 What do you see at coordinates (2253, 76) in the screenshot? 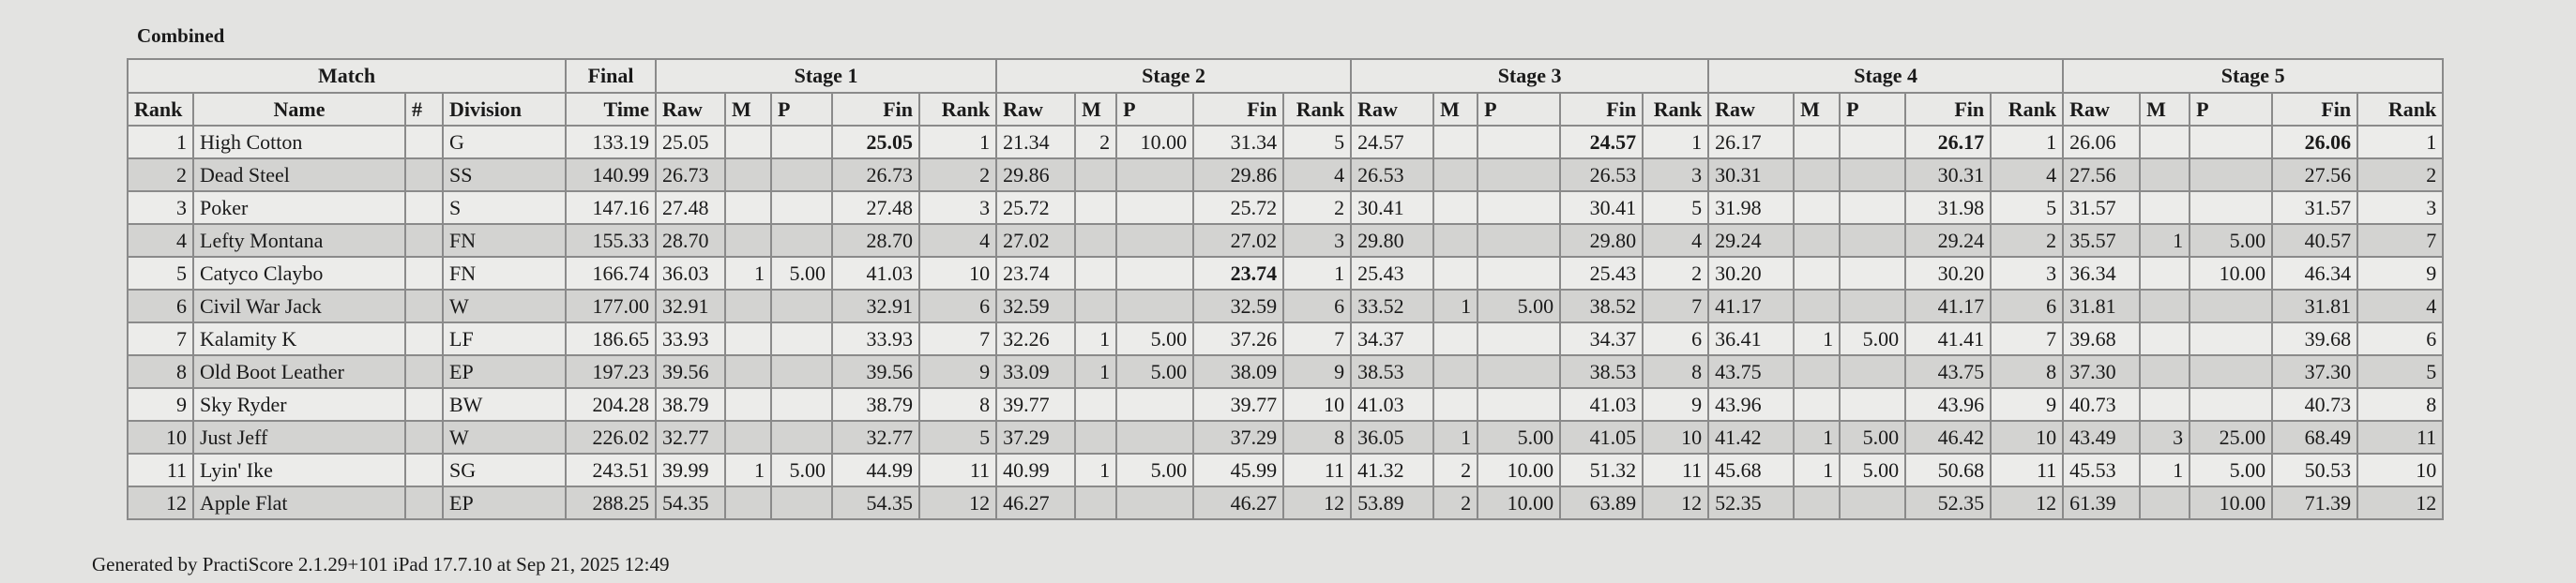
I see `stage-5-group-header: Stage 5` at bounding box center [2253, 76].